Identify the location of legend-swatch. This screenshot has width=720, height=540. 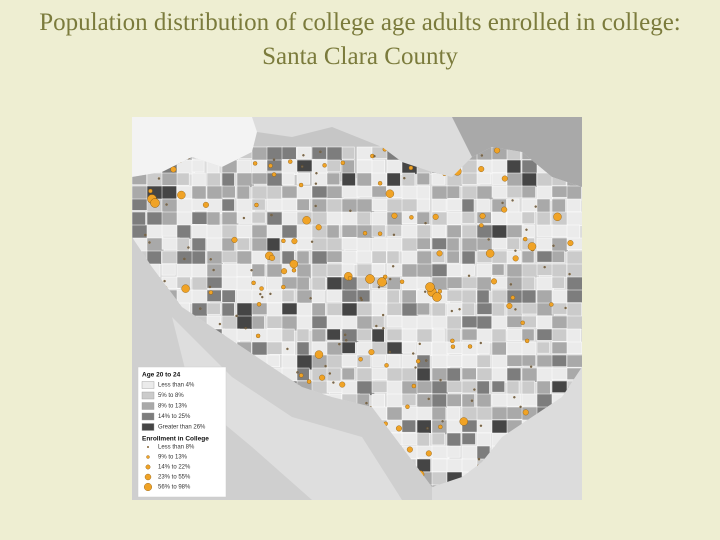
(148, 427).